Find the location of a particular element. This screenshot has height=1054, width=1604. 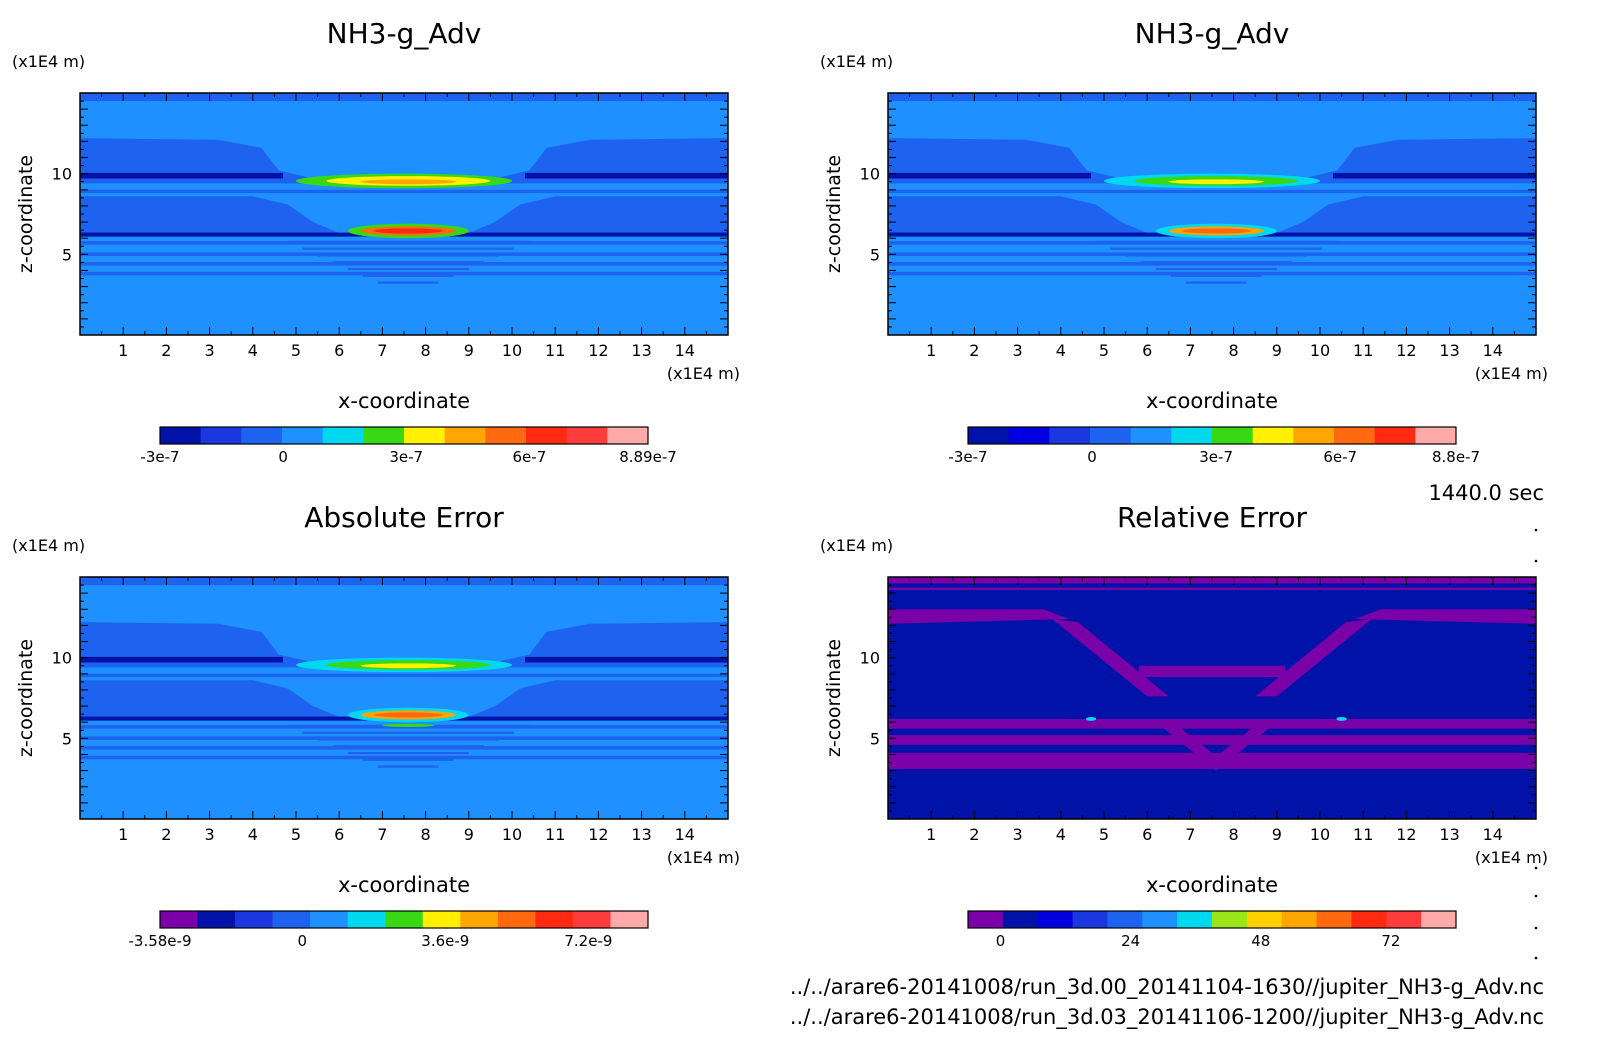

chart-title: Absolute Error is located at coordinates (404, 517).